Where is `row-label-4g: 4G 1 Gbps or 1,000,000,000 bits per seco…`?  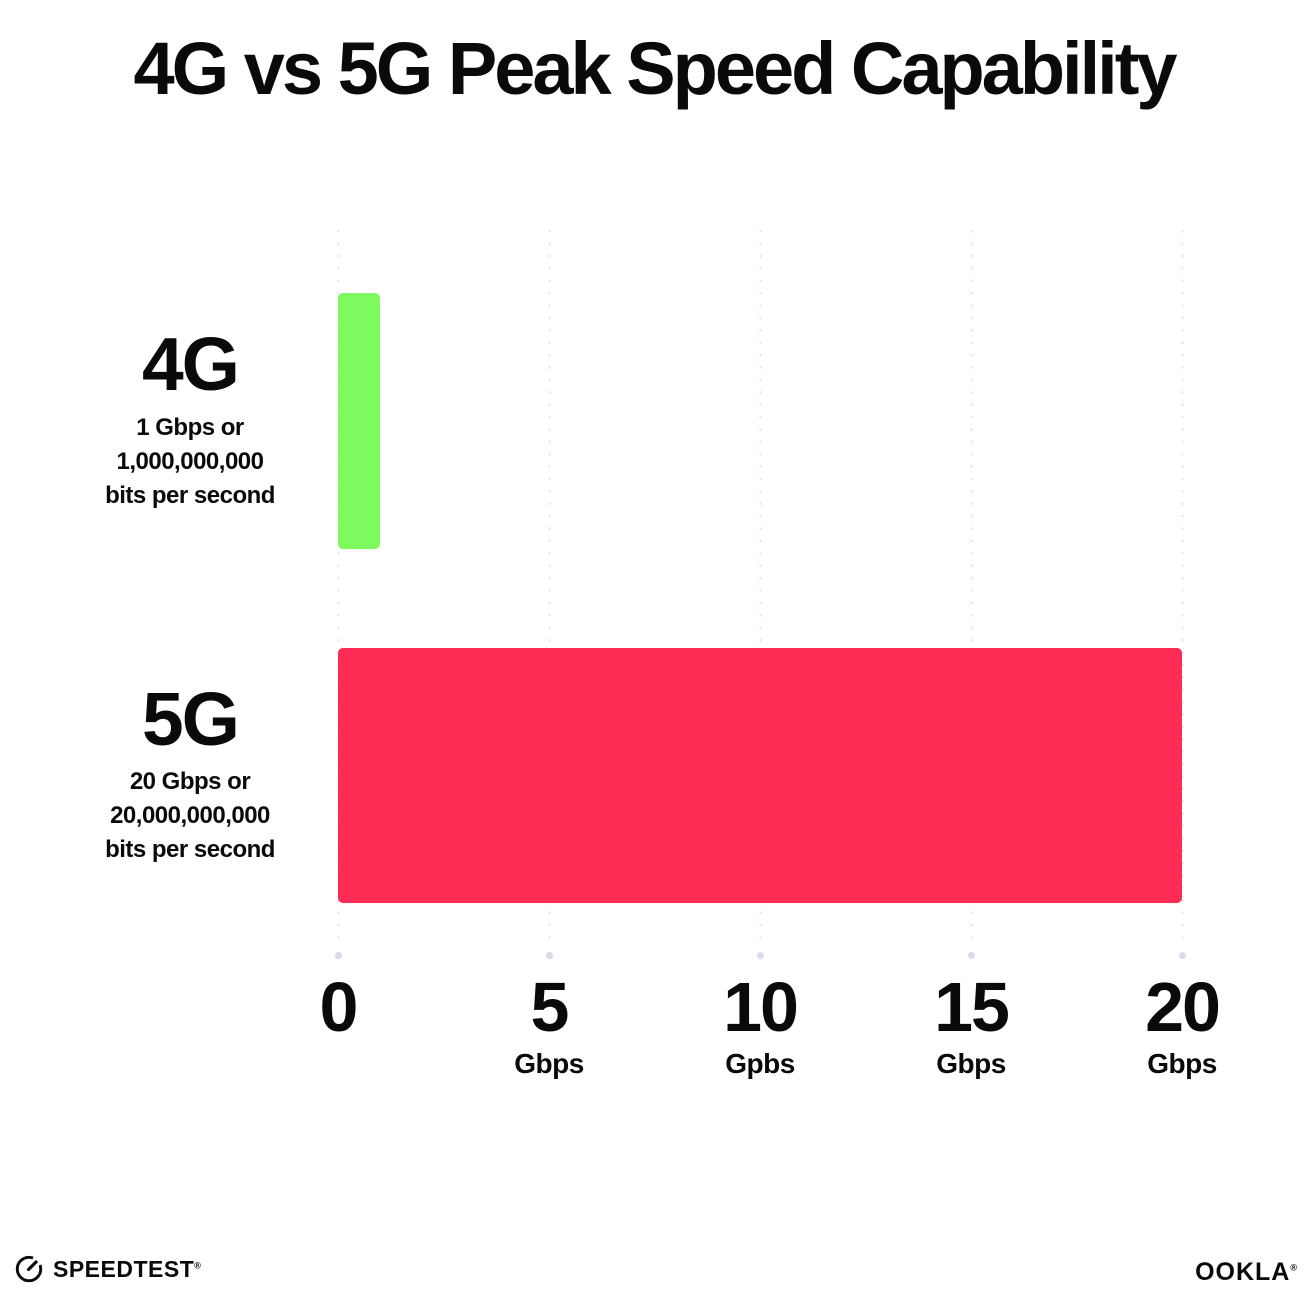
row-label-4g: 4G 1 Gbps or 1,000,000,000 bits per seco… is located at coordinates (190, 421).